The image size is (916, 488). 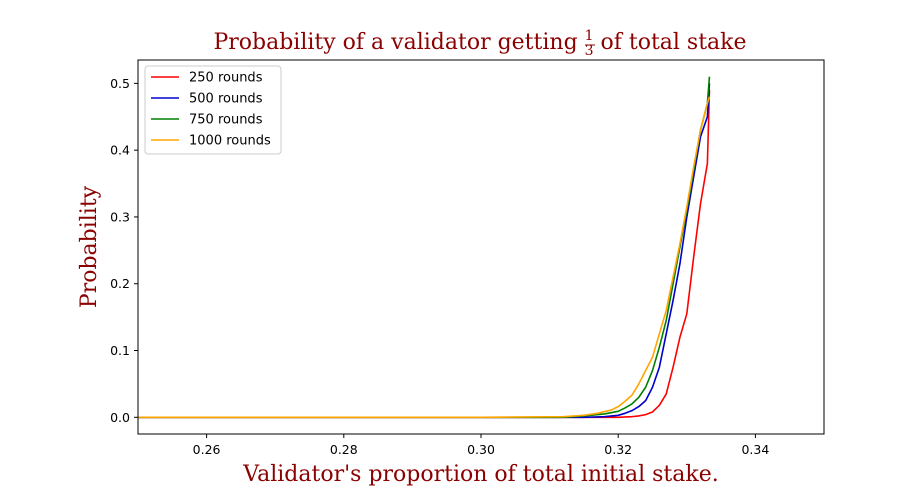 I want to click on y-tick-label: 0.2, so click(x=120, y=283).